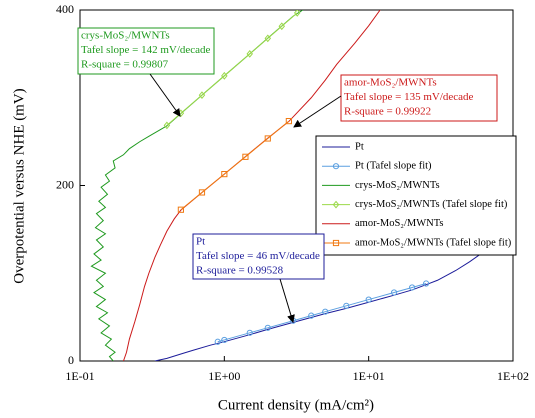  What do you see at coordinates (125, 36) in the screenshot?
I see `annotation-text: crys-MoS₂/MWNTs` at bounding box center [125, 36].